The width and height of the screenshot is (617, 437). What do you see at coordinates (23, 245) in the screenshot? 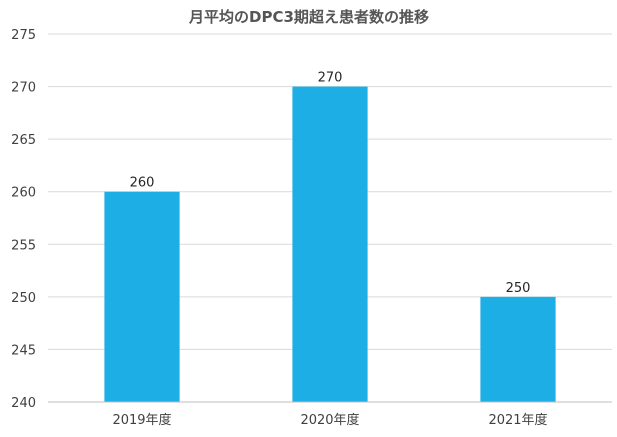
I see `y-tick-label: 255` at bounding box center [23, 245].